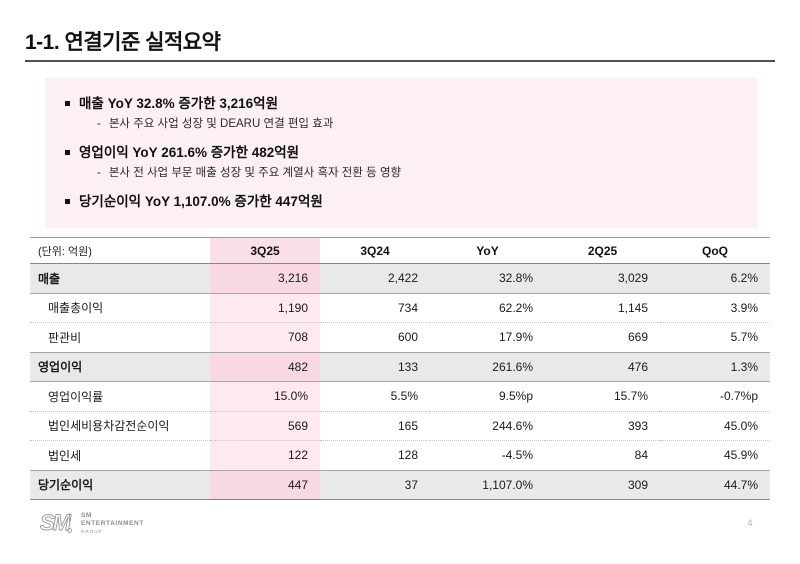 The height and width of the screenshot is (564, 800). I want to click on value-cell: 1,107.0%, so click(507, 484).